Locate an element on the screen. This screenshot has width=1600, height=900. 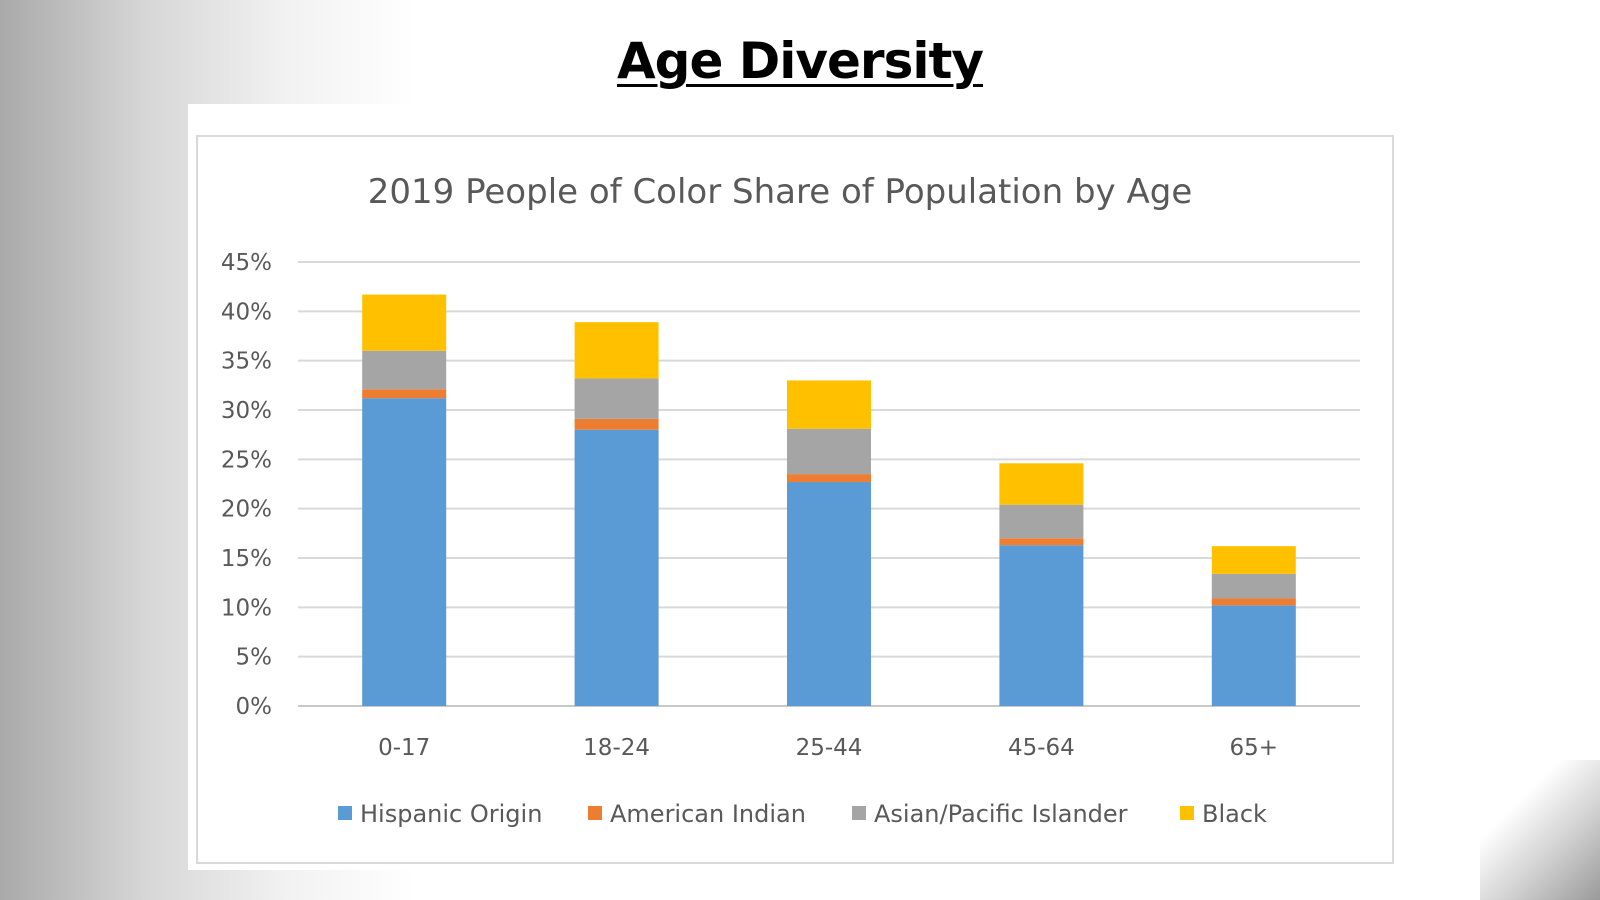
slide-corner-shade is located at coordinates (1540, 830).